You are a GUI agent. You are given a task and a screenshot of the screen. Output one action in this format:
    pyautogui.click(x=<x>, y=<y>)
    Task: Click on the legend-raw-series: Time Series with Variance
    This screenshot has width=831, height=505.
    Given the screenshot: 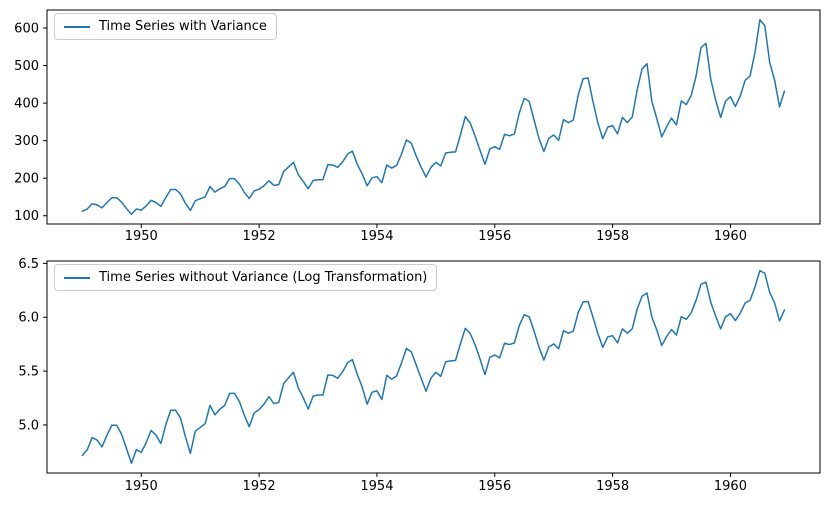 What is the action you would take?
    pyautogui.click(x=165, y=26)
    